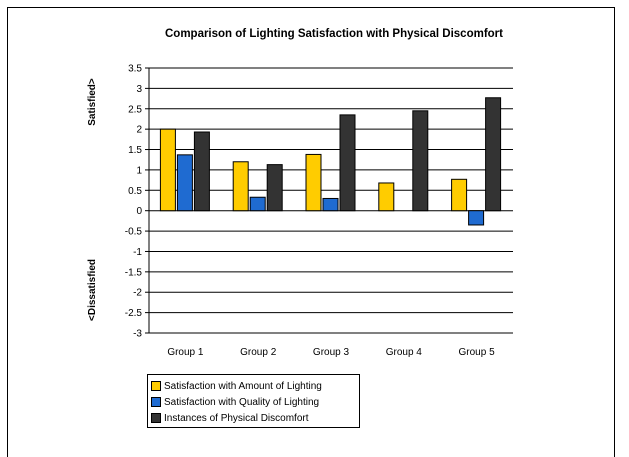 The height and width of the screenshot is (457, 629). I want to click on x-tick-label: Group 4, so click(404, 352).